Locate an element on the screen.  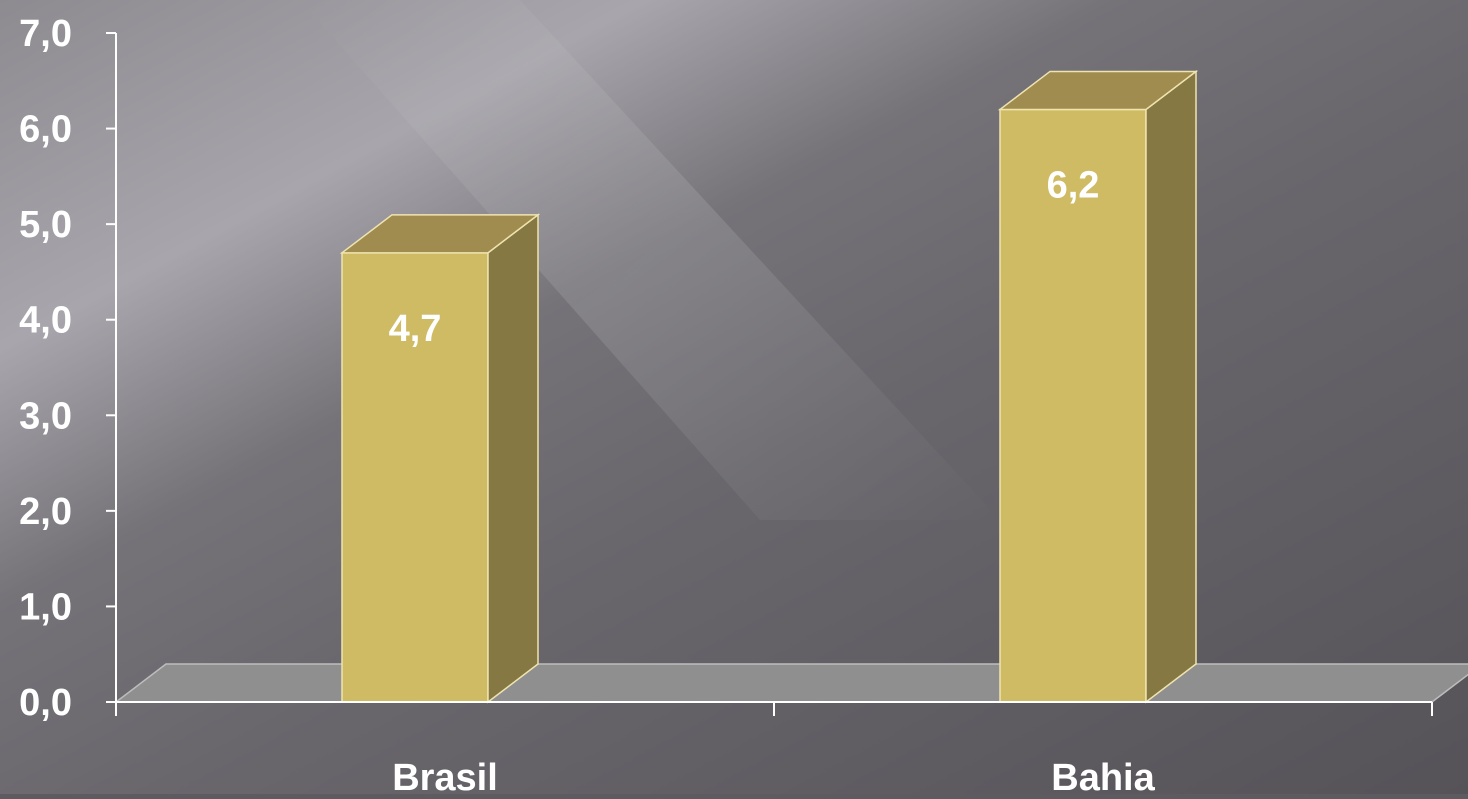
bar-brasil is located at coordinates (440, 458).